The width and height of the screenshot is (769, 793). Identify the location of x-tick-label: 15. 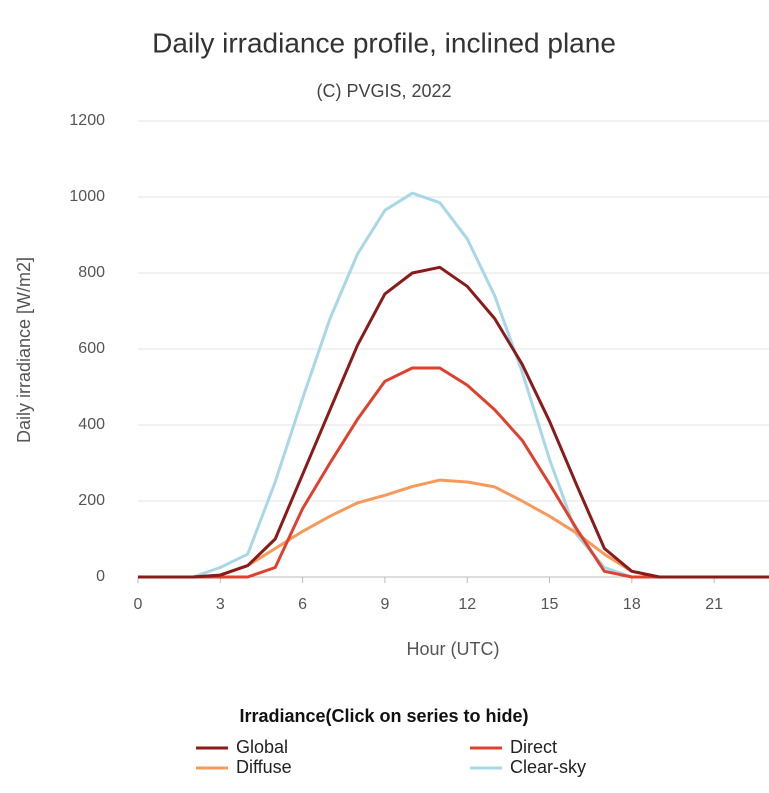
(550, 604).